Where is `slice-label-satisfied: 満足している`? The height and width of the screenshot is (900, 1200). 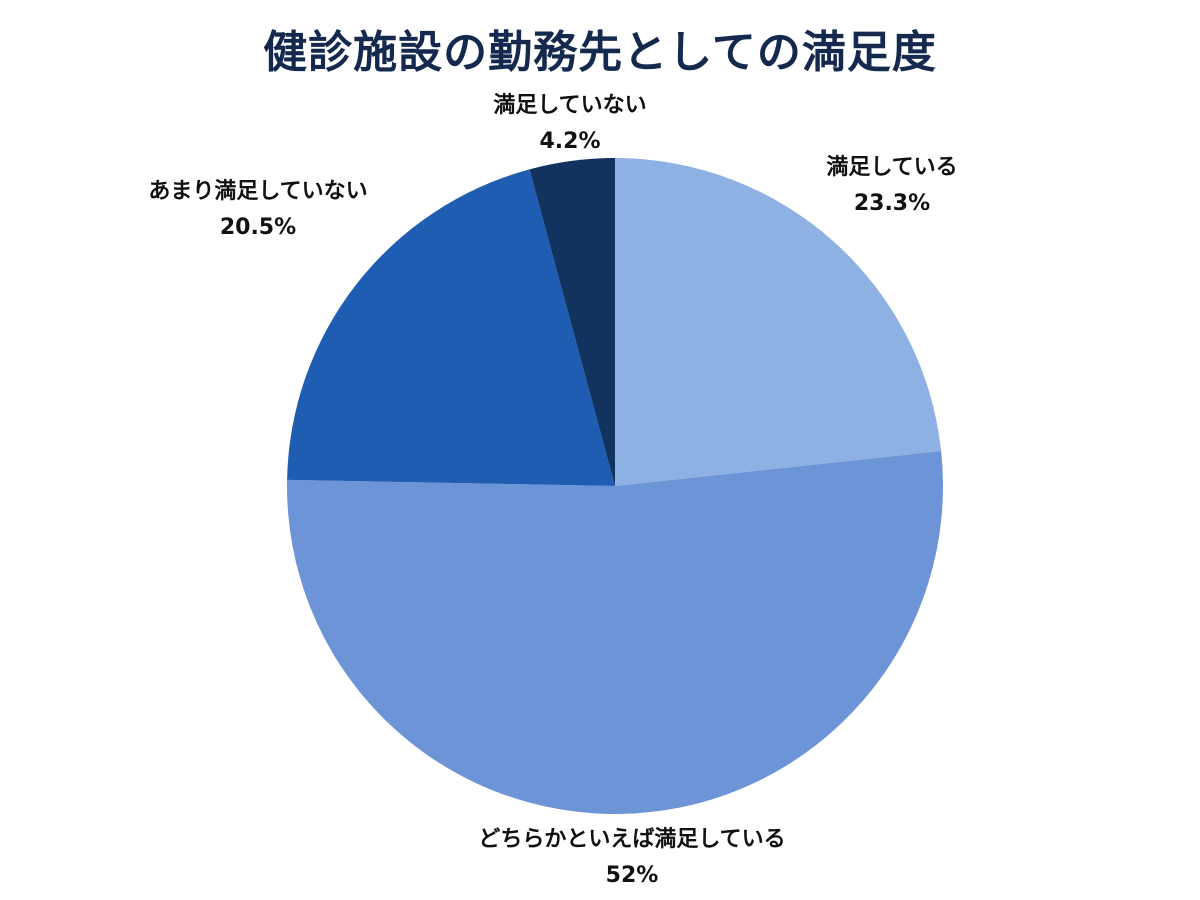 slice-label-satisfied: 満足している is located at coordinates (891, 167).